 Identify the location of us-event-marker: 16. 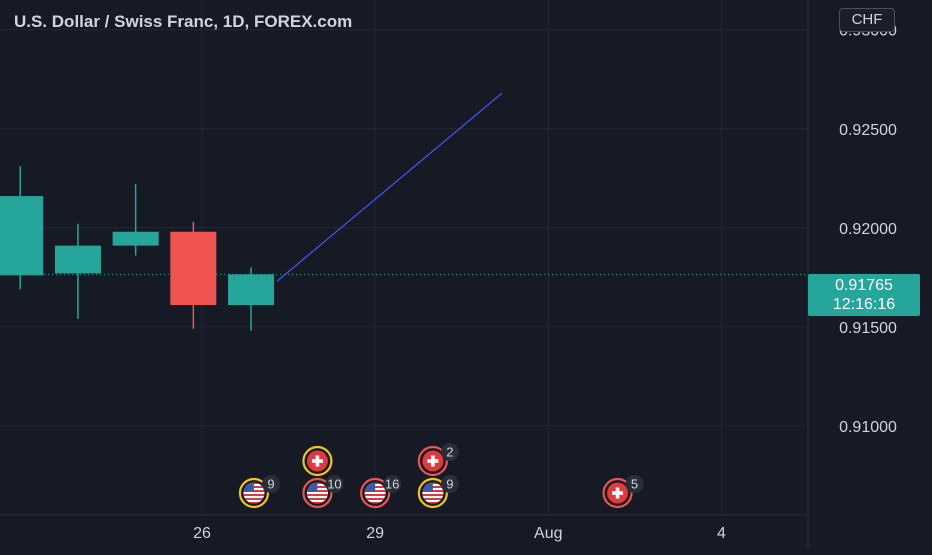
(381, 492).